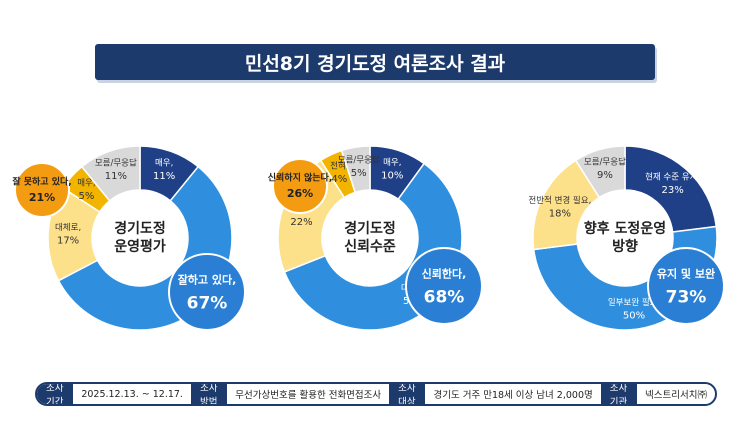 This screenshot has height=426, width=752. What do you see at coordinates (634, 315) in the screenshot?
I see `slice-value: 50%` at bounding box center [634, 315].